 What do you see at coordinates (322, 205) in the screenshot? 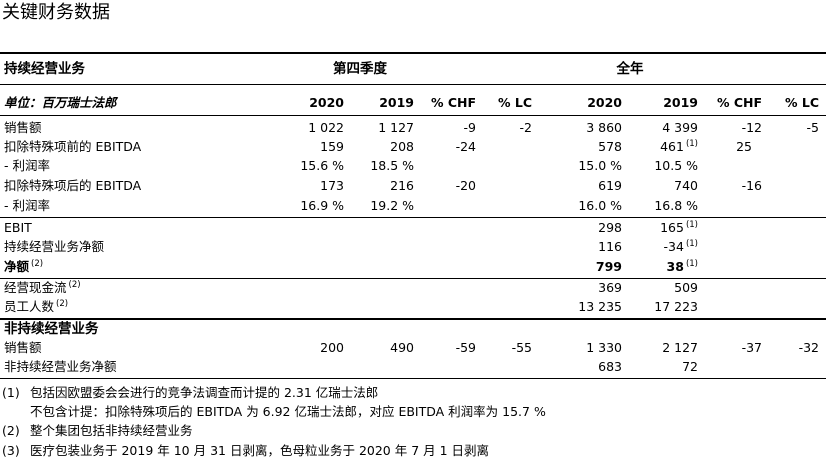
I see `cell-q4-2020: 16.9 %` at bounding box center [322, 205].